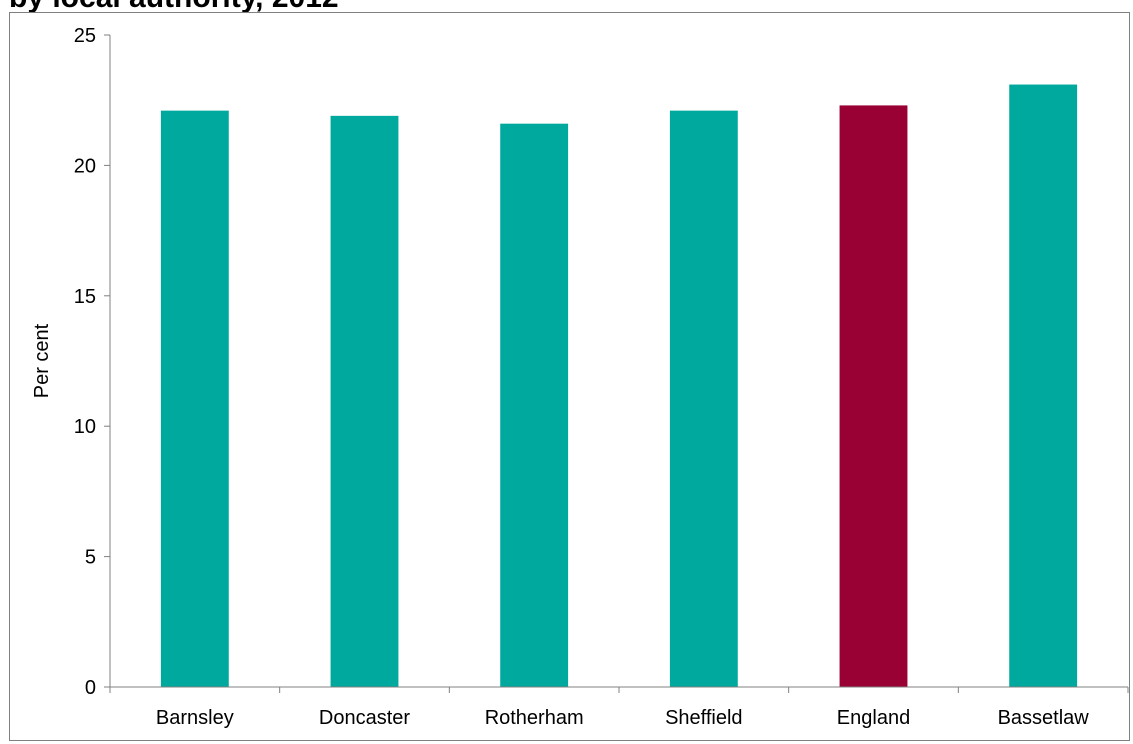 This screenshot has width=1133, height=744. What do you see at coordinates (85, 36) in the screenshot?
I see `y-tick-label: 25` at bounding box center [85, 36].